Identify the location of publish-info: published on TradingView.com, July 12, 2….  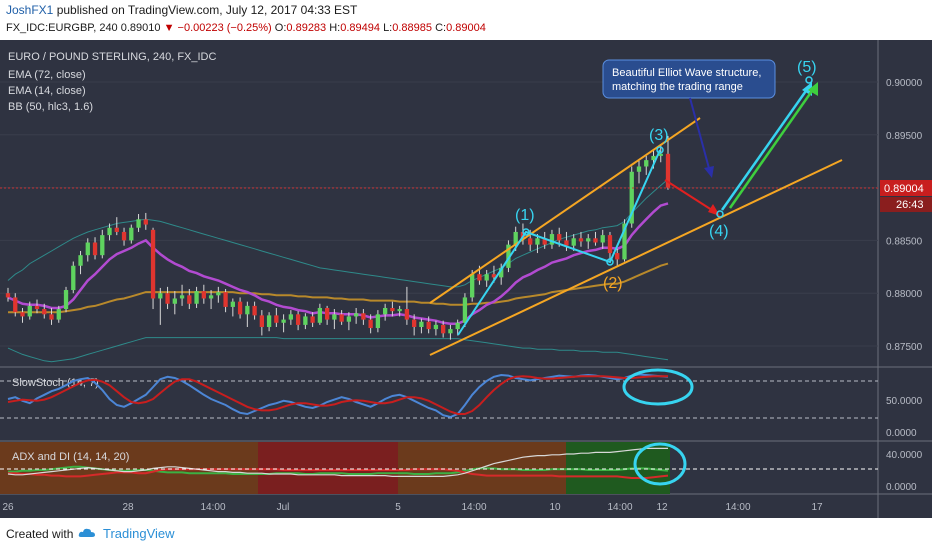
(207, 10).